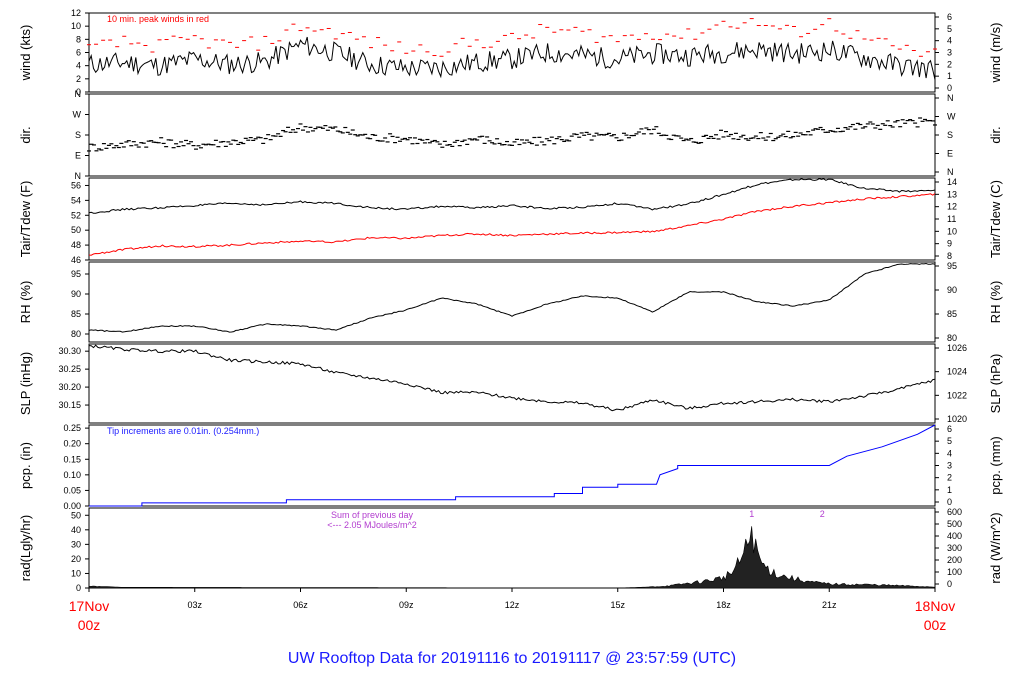  Describe the element at coordinates (76, 573) in the screenshot. I see `rad-ytick-label: 10` at that location.